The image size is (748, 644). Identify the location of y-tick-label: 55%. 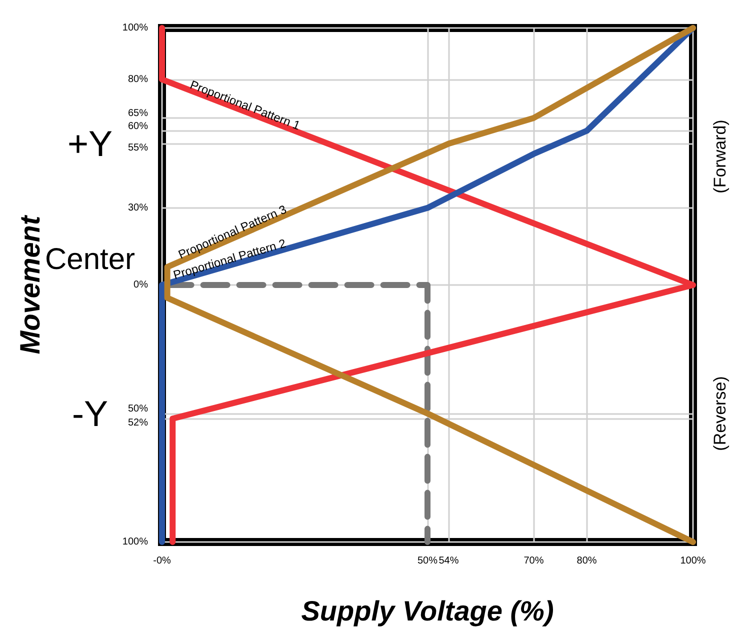
(138, 148).